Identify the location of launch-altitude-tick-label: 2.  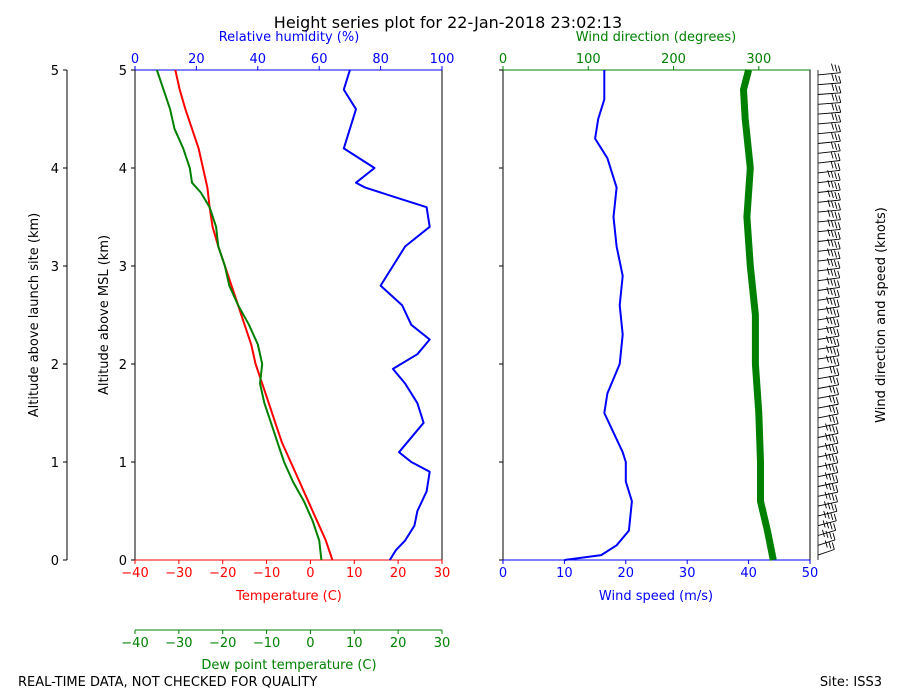
(55, 365).